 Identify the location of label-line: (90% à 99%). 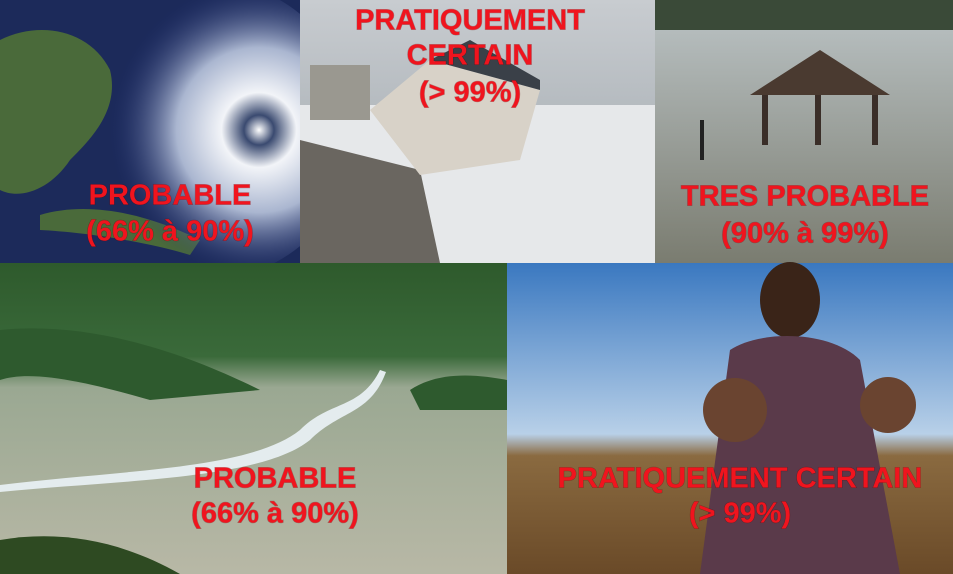
(805, 234).